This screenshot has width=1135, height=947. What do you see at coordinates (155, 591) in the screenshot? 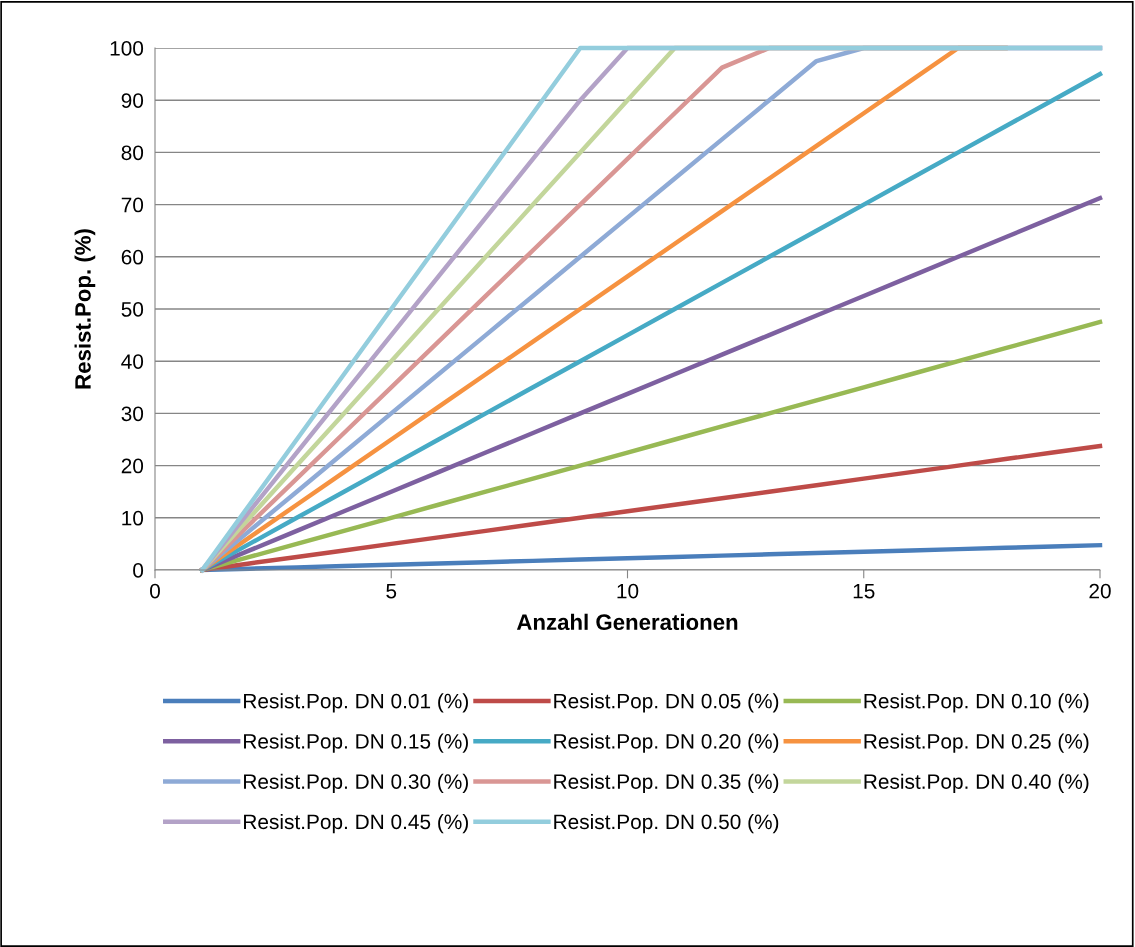
I see `x-tick-label: 0` at bounding box center [155, 591].